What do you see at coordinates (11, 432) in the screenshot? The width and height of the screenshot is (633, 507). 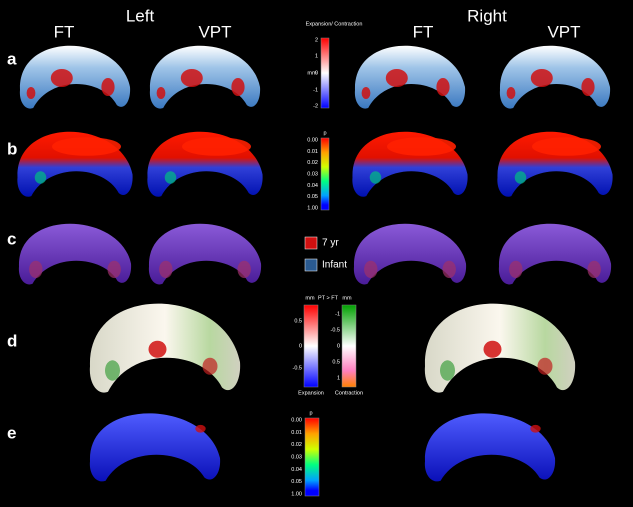 I see `row-label: e` at bounding box center [11, 432].